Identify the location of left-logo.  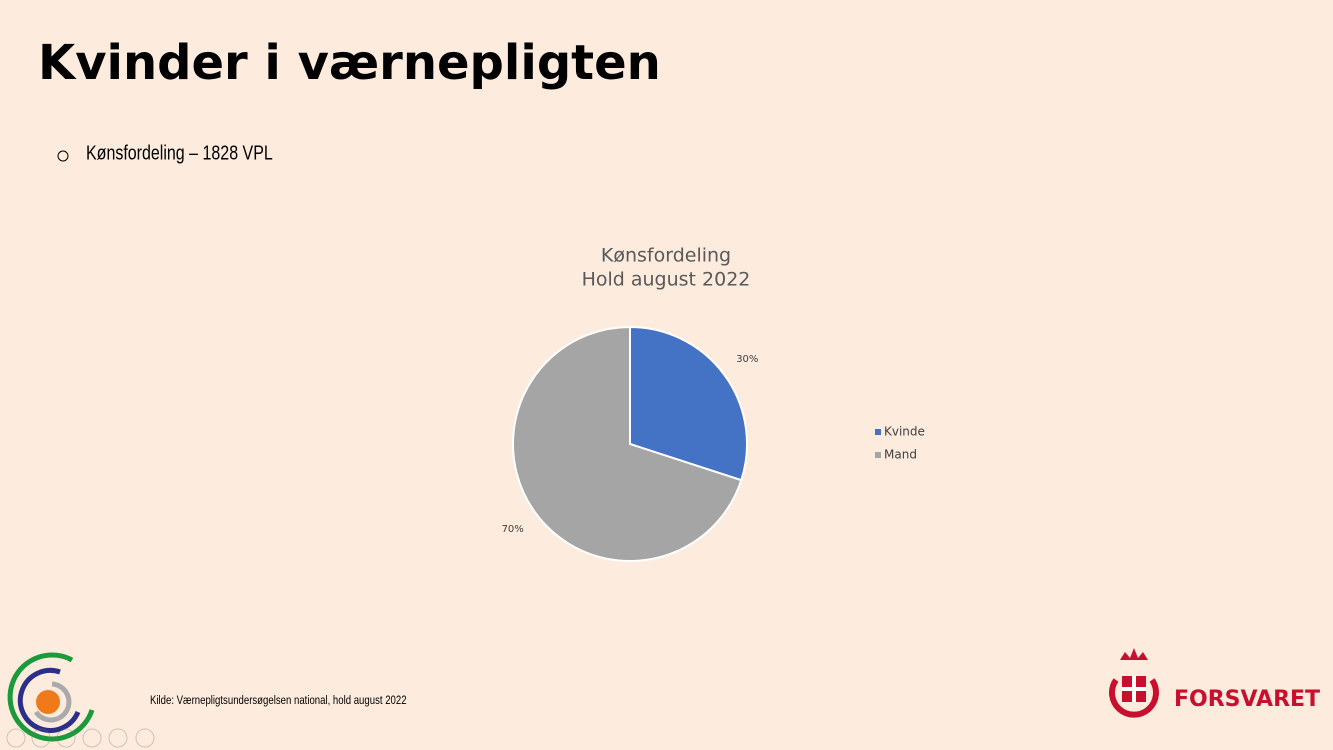
(51, 697).